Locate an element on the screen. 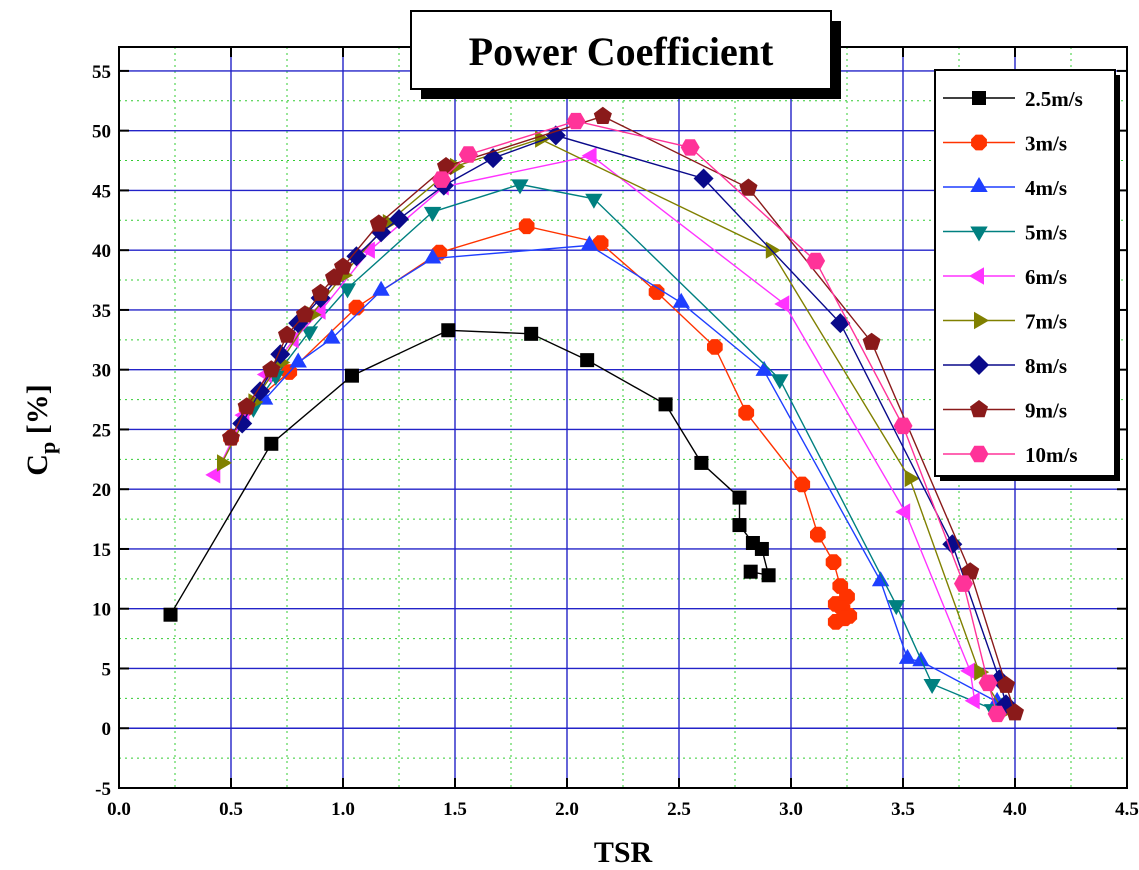  chart-title-box: Power Coefficient is located at coordinates (625, 54).